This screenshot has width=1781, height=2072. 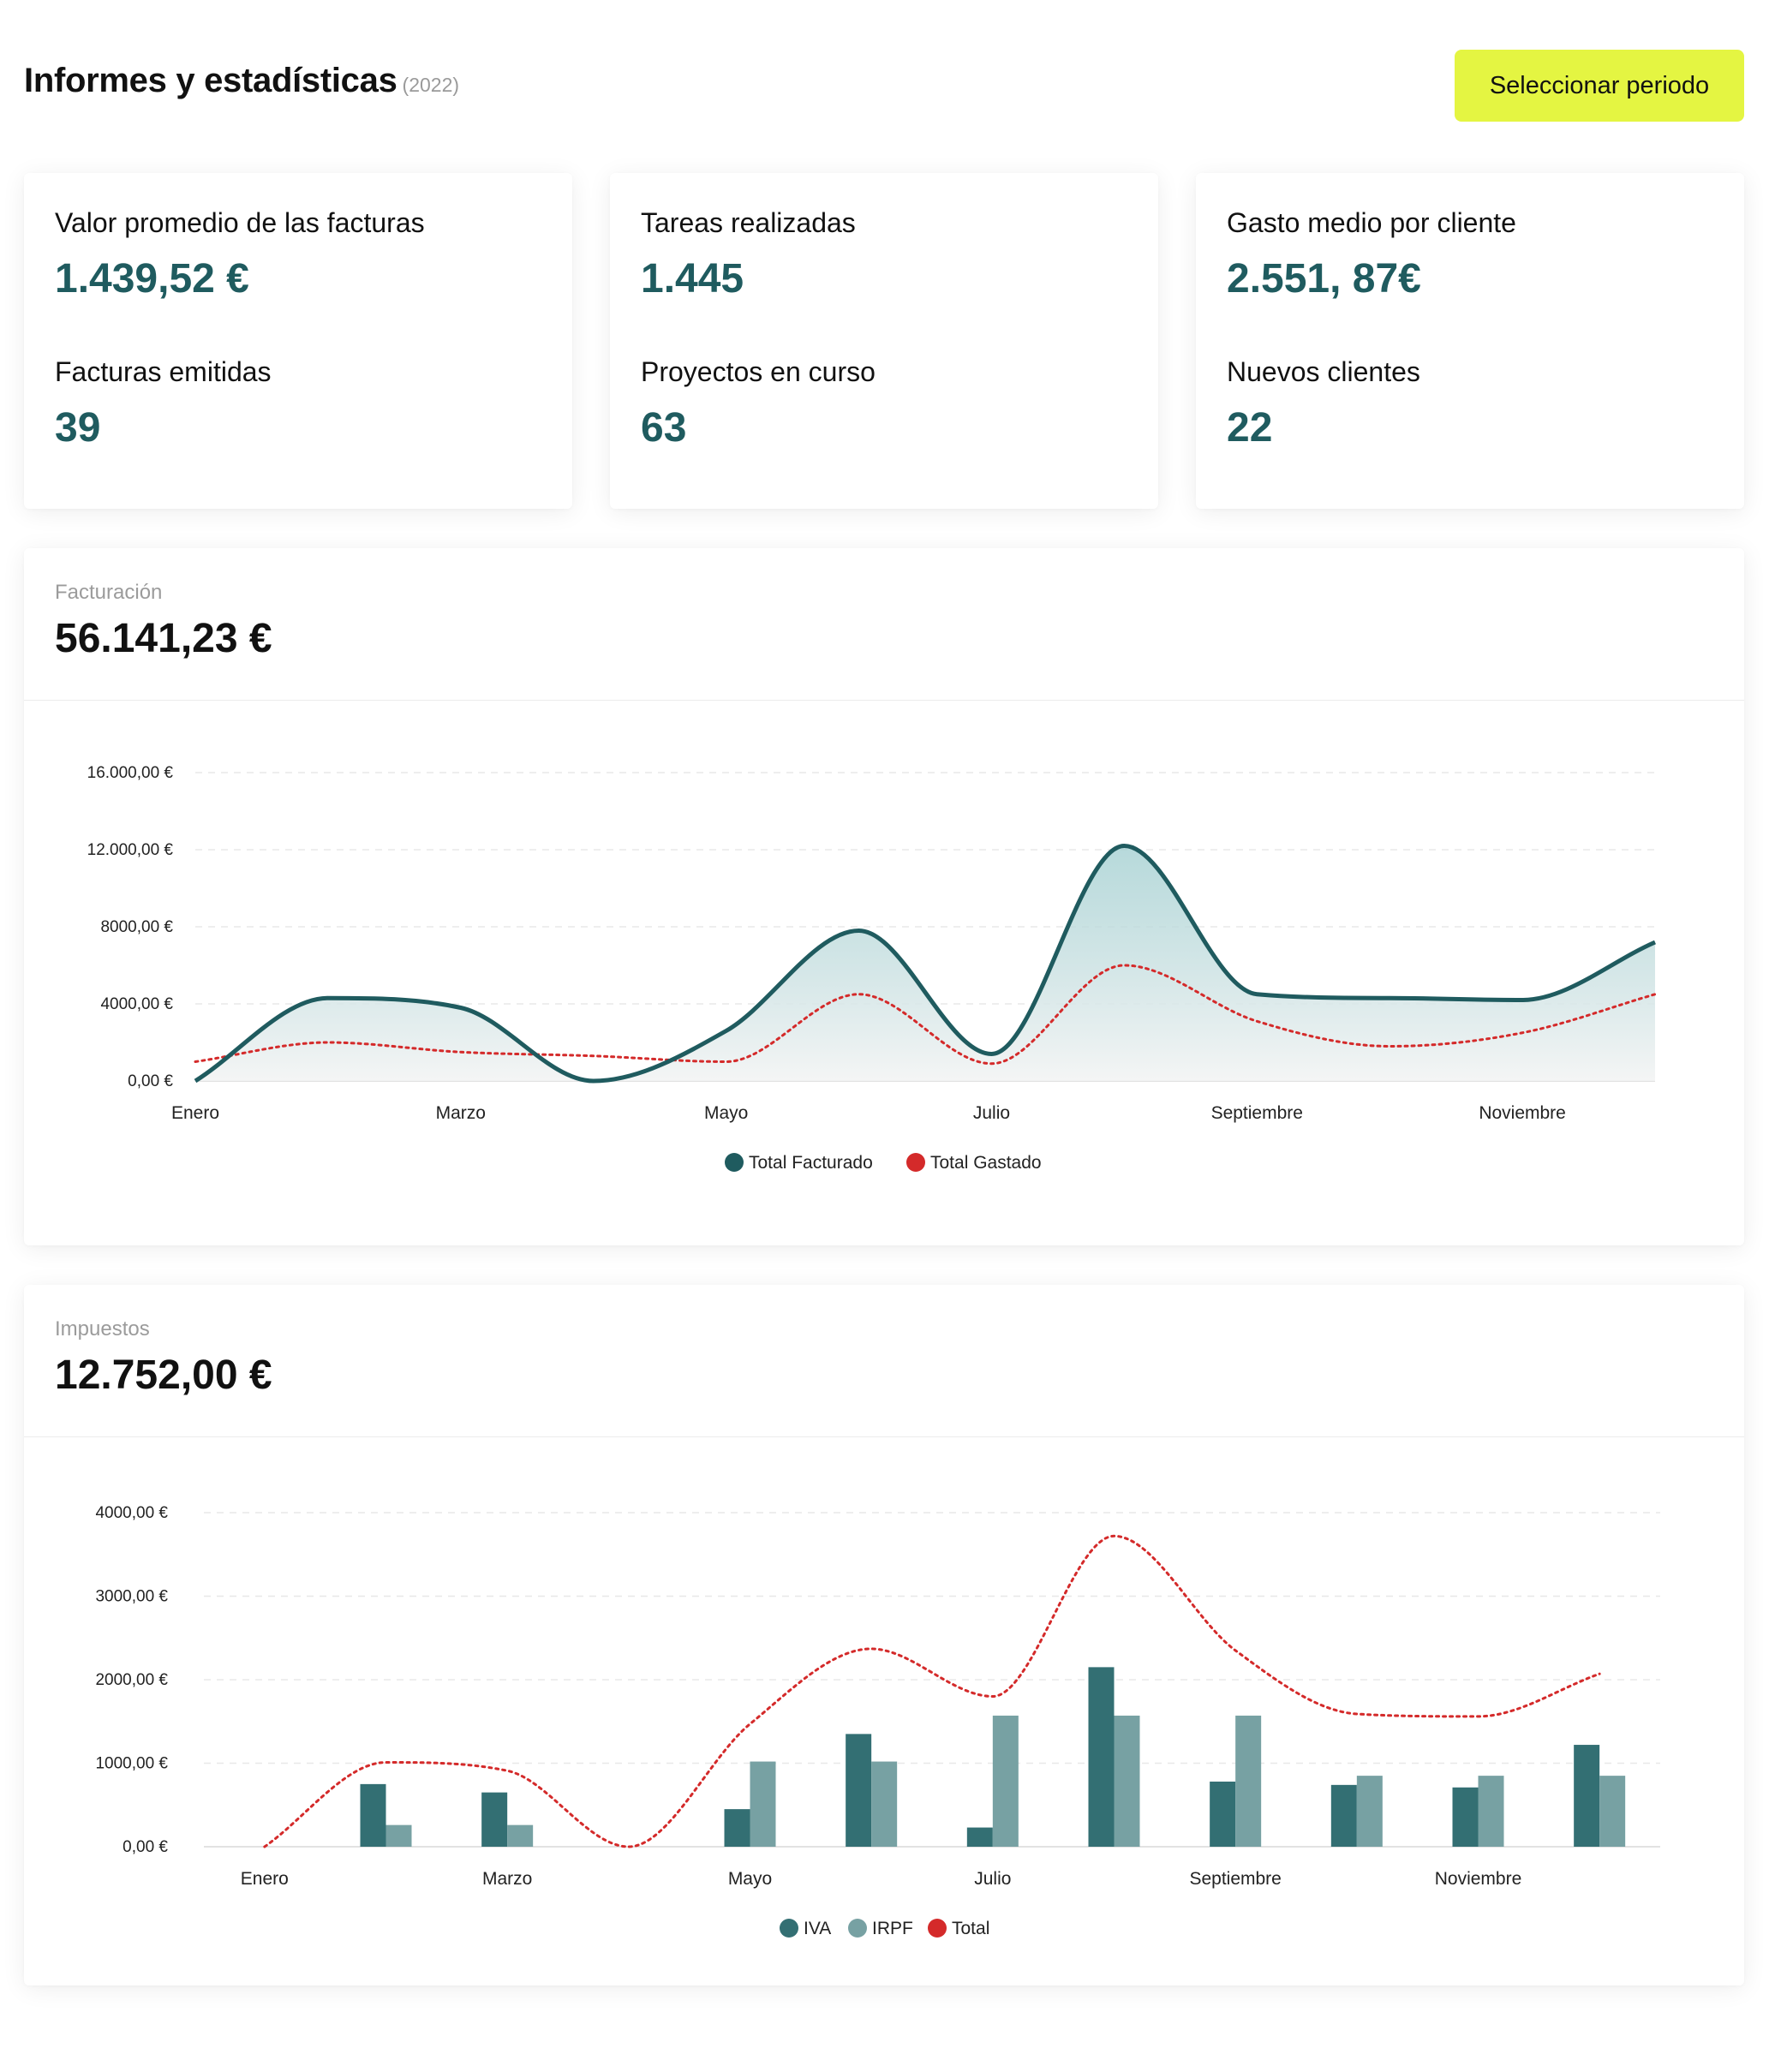 What do you see at coordinates (857, 1928) in the screenshot?
I see `legend-dot-irpf` at bounding box center [857, 1928].